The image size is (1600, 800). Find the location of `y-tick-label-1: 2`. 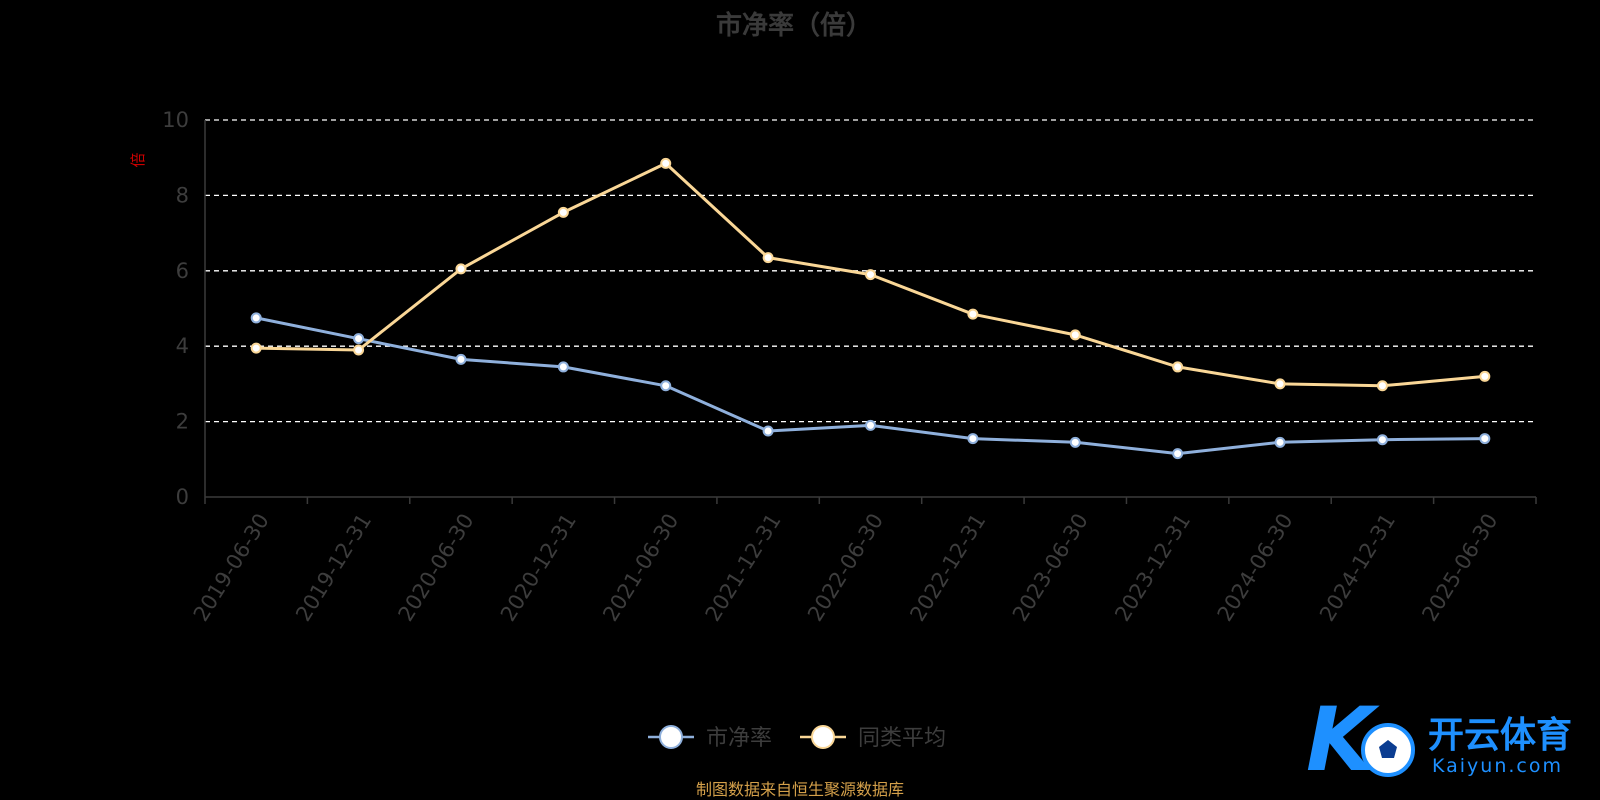

y-tick-label-1: 2 is located at coordinates (182, 422).